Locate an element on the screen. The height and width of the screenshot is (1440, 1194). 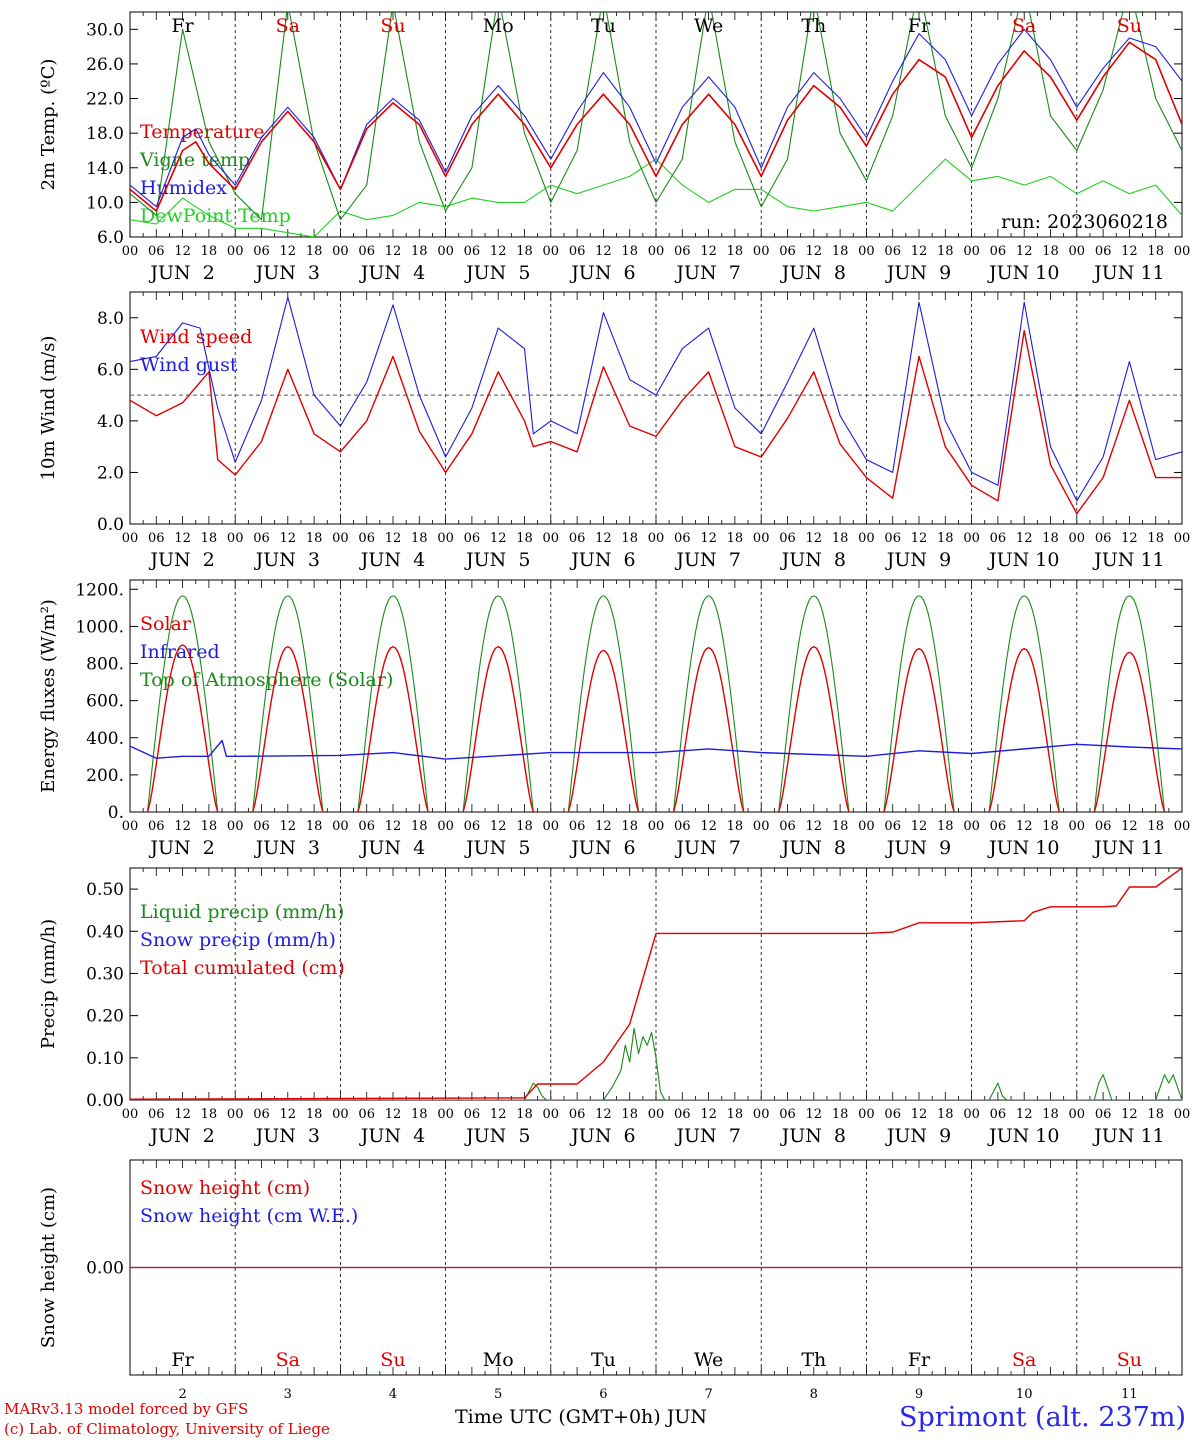
temp-plot-area is located at coordinates (656, 124).